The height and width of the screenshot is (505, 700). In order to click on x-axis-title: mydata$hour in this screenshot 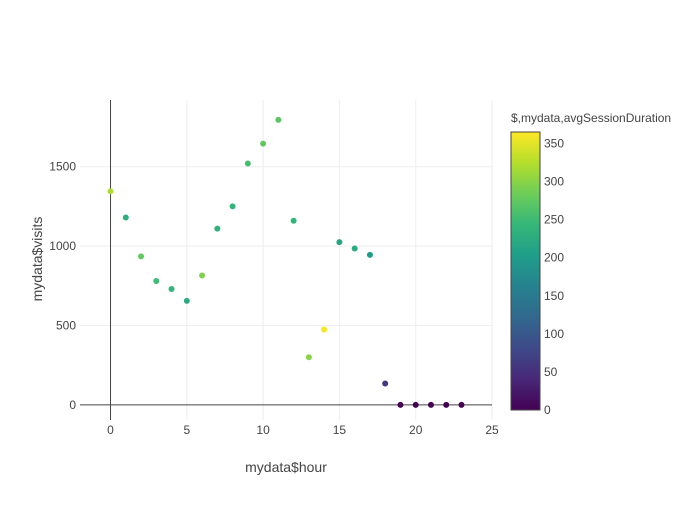, I will do `click(286, 467)`.